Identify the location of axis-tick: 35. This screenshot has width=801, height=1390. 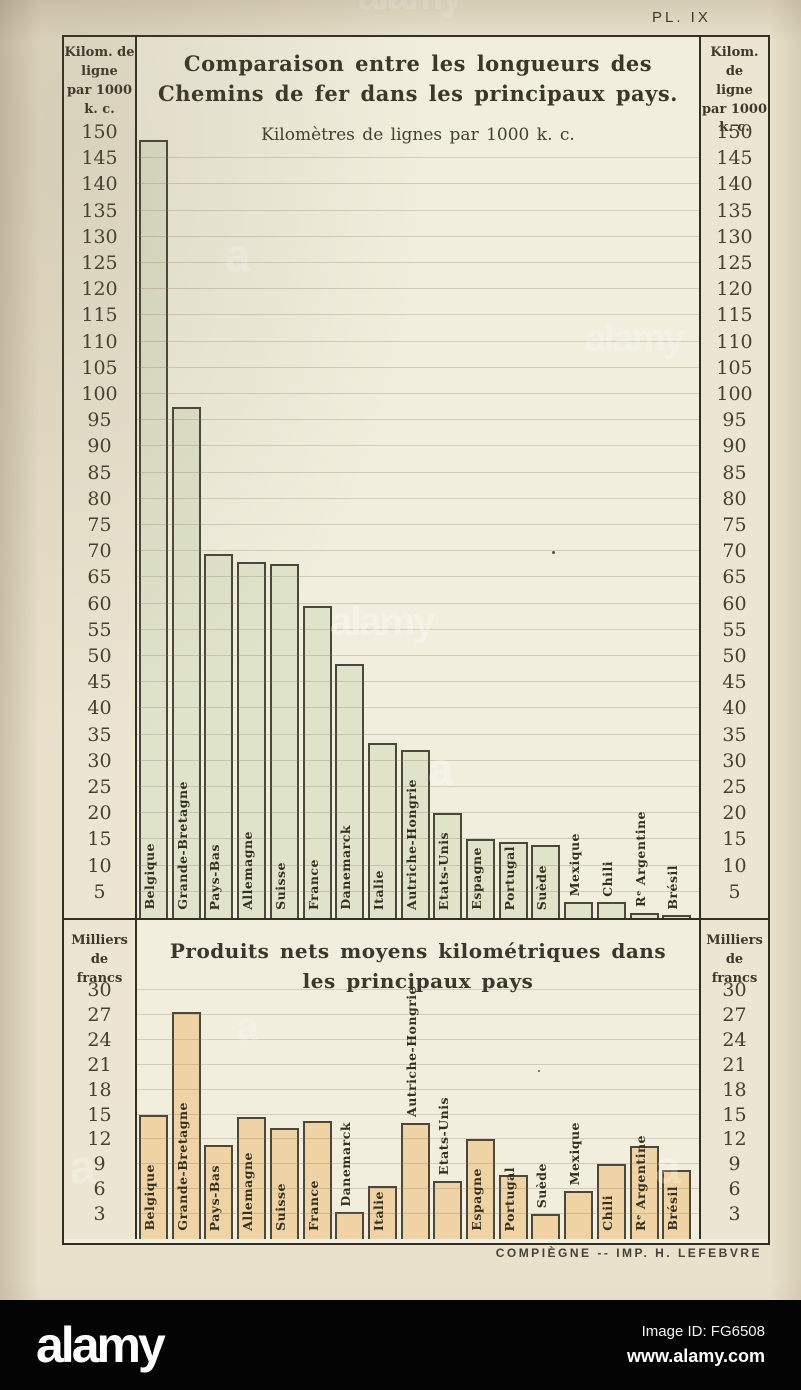
(734, 734).